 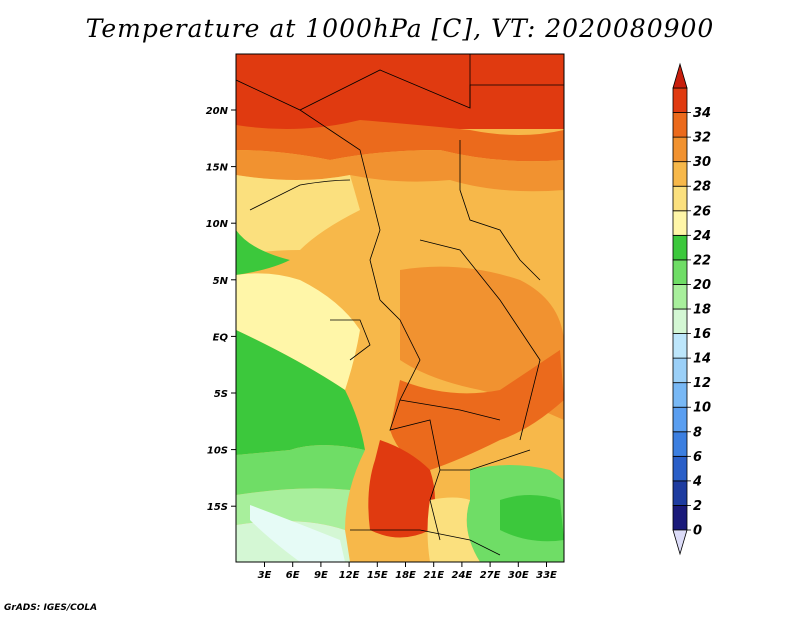 What do you see at coordinates (680, 542) in the screenshot?
I see `colorbar-under-arrow` at bounding box center [680, 542].